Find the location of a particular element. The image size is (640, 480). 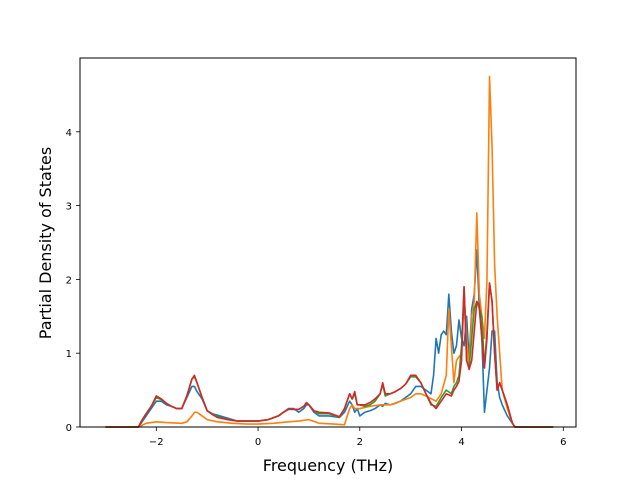

y-tick-label: 2 is located at coordinates (69, 280).